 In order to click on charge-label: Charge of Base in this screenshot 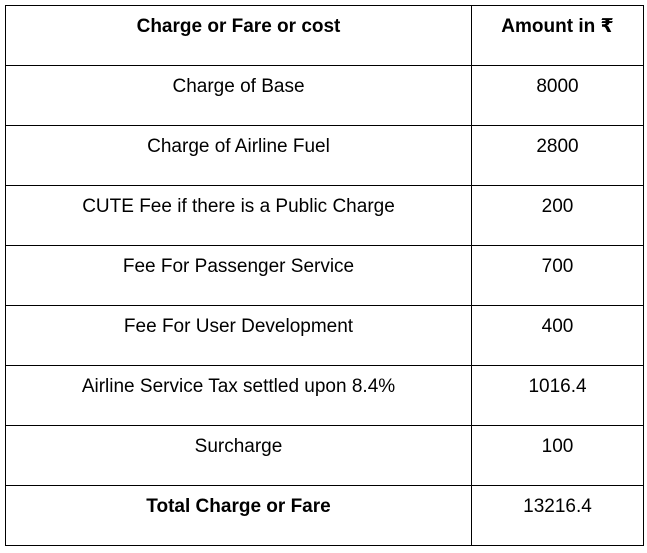, I will do `click(238, 86)`.